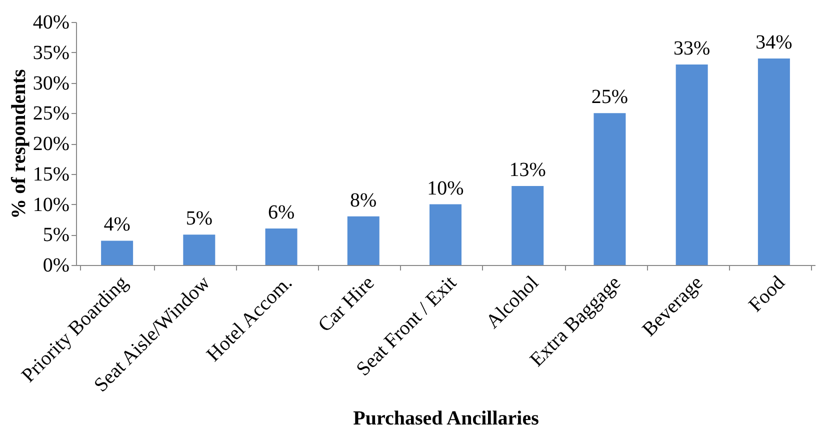  I want to click on y-tick-label: 10%, so click(51, 205).